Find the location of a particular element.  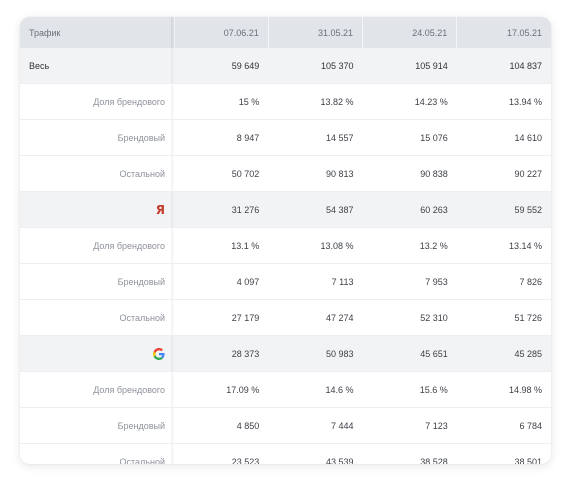

table-cell: 17.09 % is located at coordinates (221, 389).